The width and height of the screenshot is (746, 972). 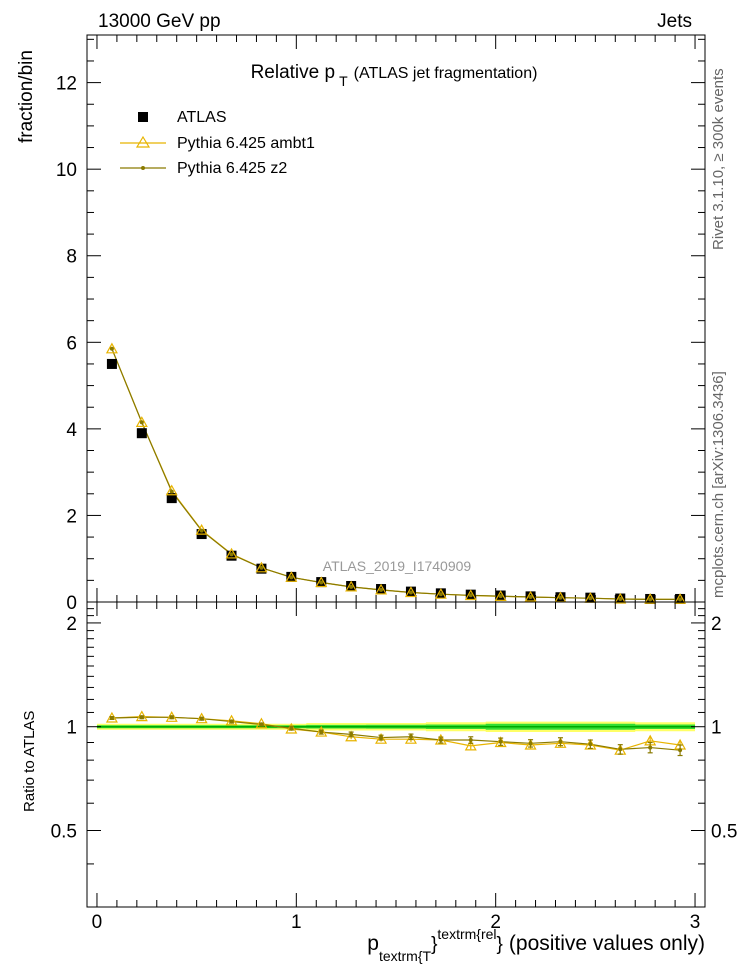 I want to click on ratio-y-tick-label-right: 1, so click(x=716, y=728).